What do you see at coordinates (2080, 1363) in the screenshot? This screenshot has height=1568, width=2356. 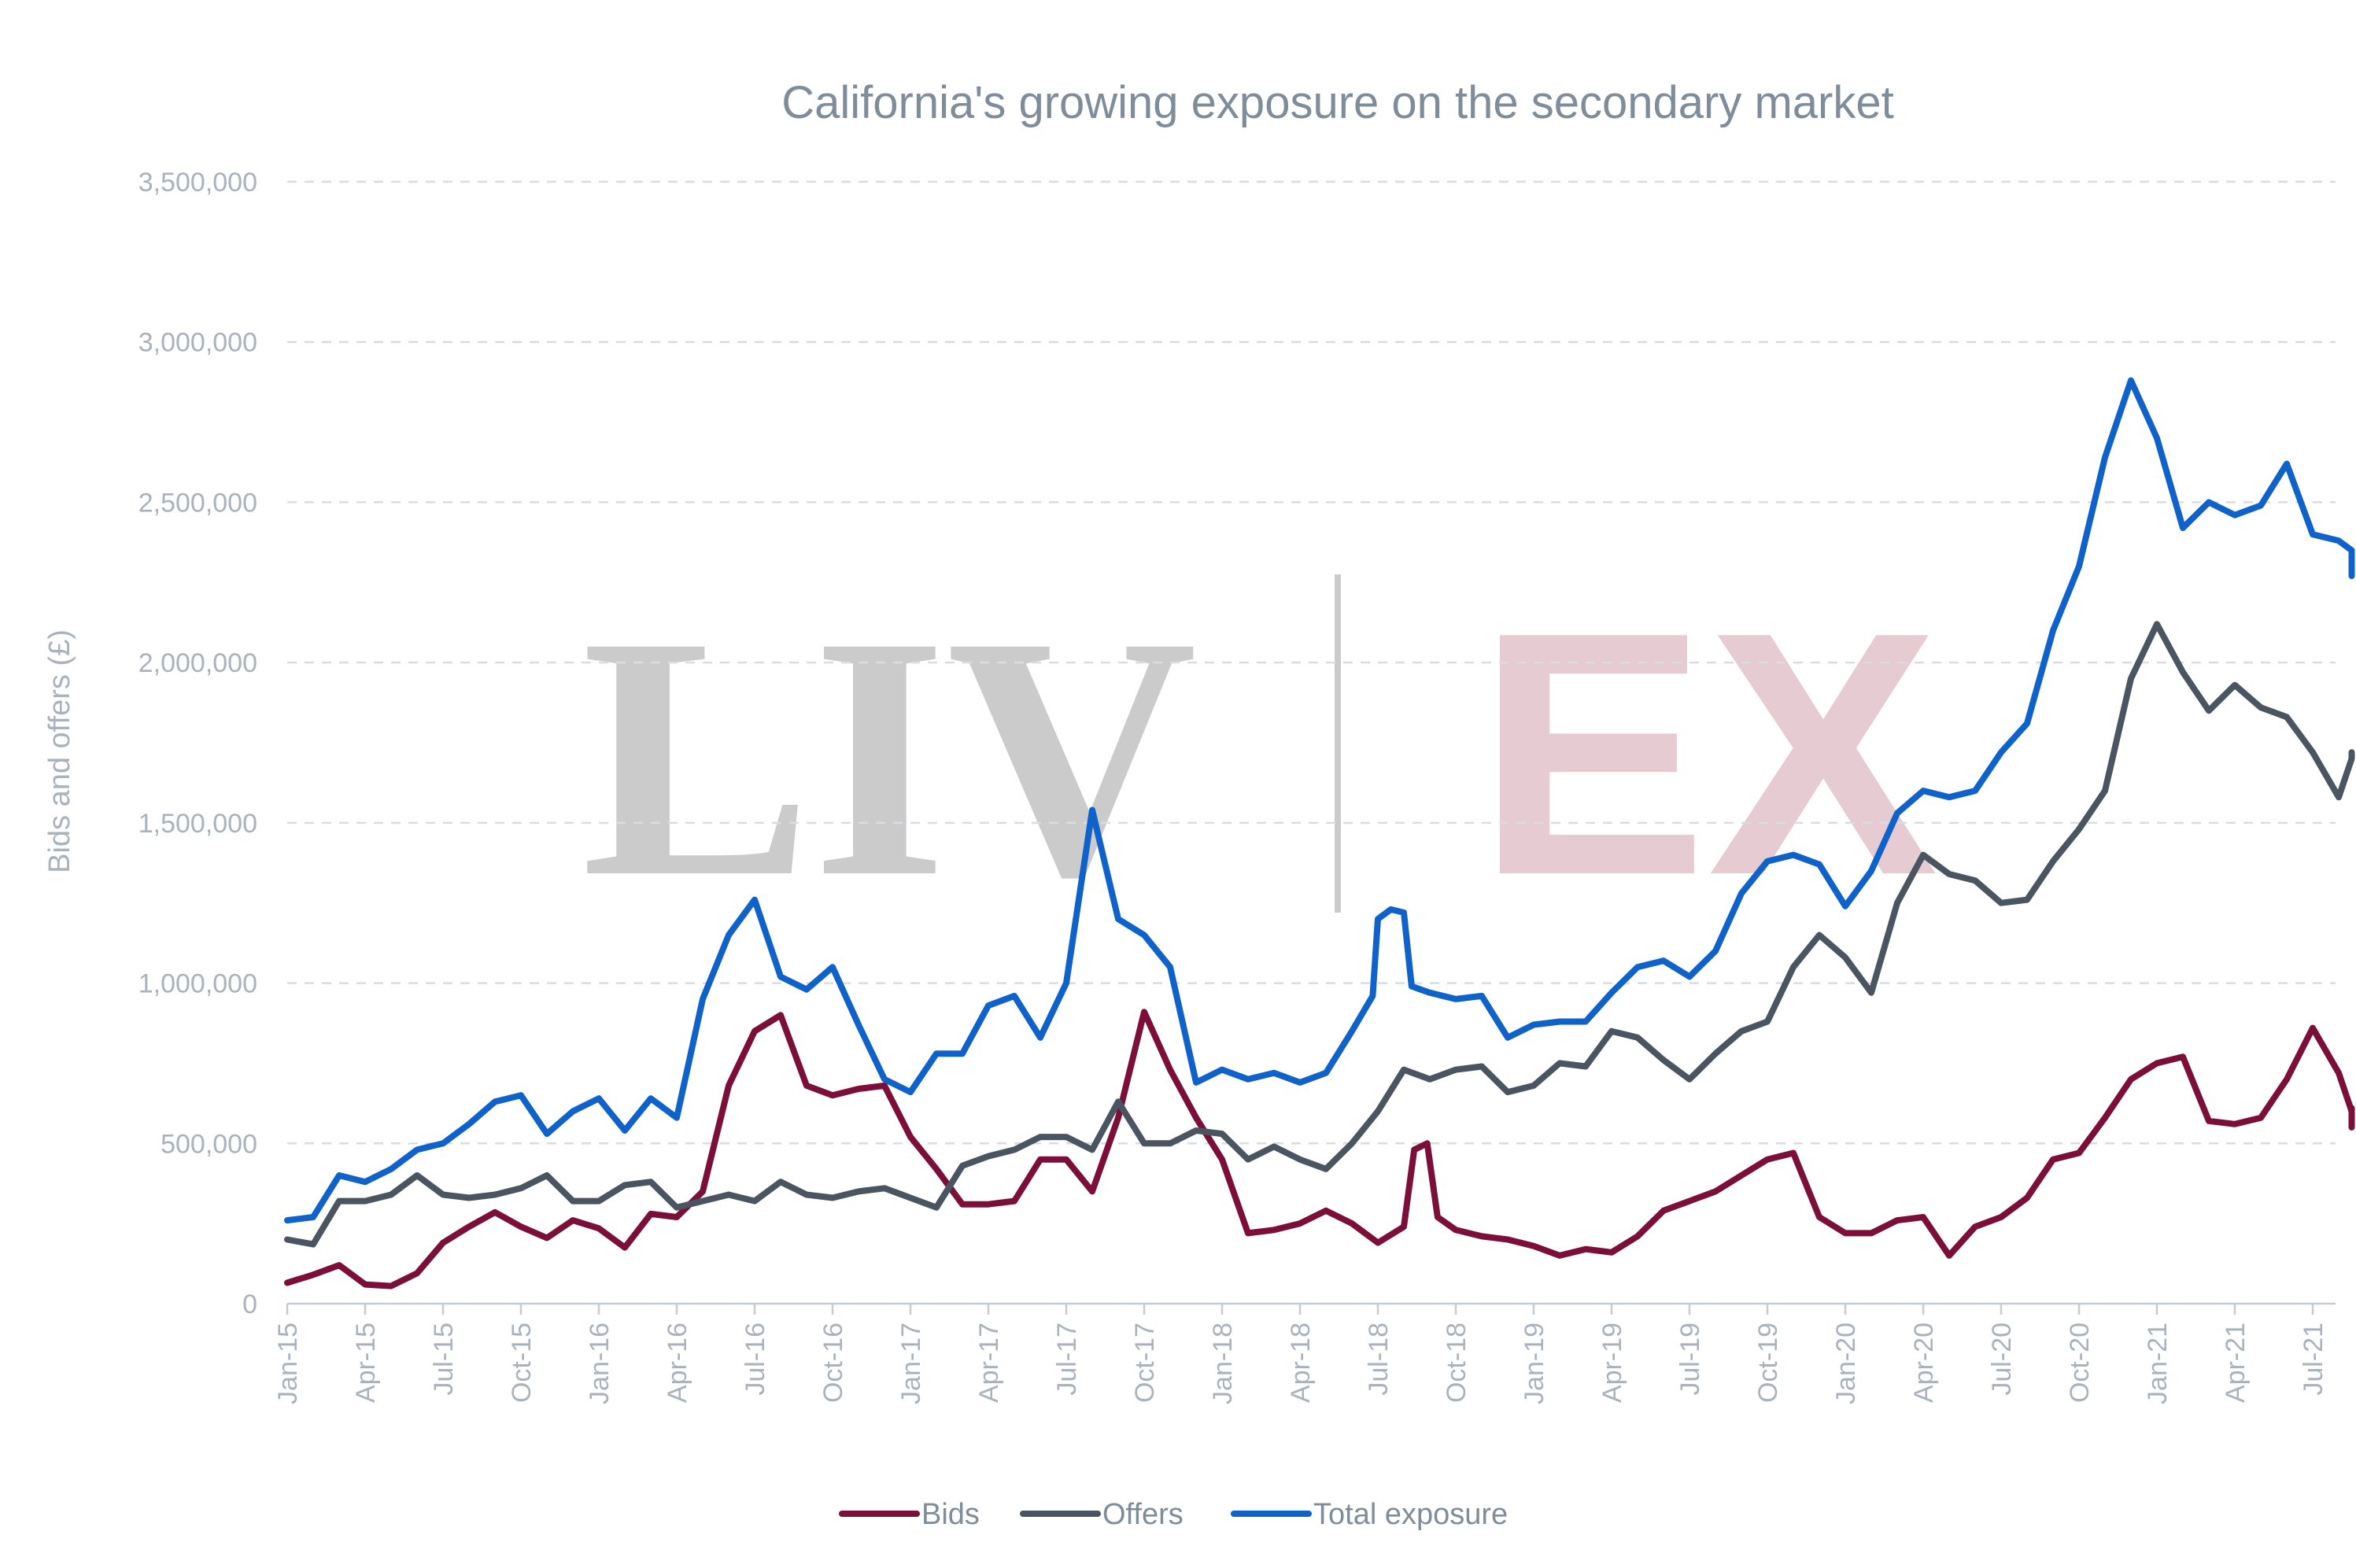 I see `x-tick-label: Oct-20` at bounding box center [2080, 1363].